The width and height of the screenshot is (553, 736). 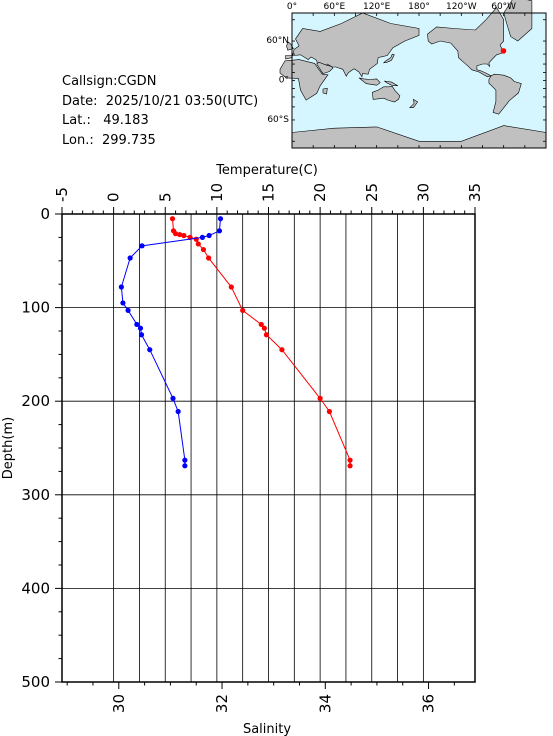 I want to click on depth-tick-label: 200, so click(x=35, y=401).